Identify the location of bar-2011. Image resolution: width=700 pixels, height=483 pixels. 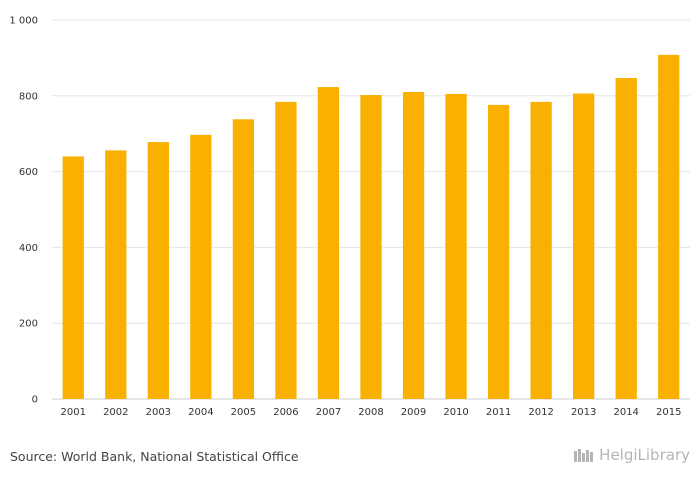
(498, 252).